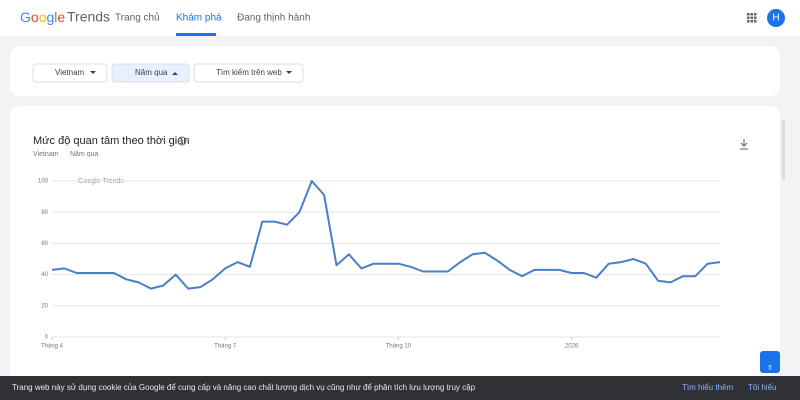 The height and width of the screenshot is (400, 800). I want to click on nav-tab-active: Khám phá, so click(199, 18).